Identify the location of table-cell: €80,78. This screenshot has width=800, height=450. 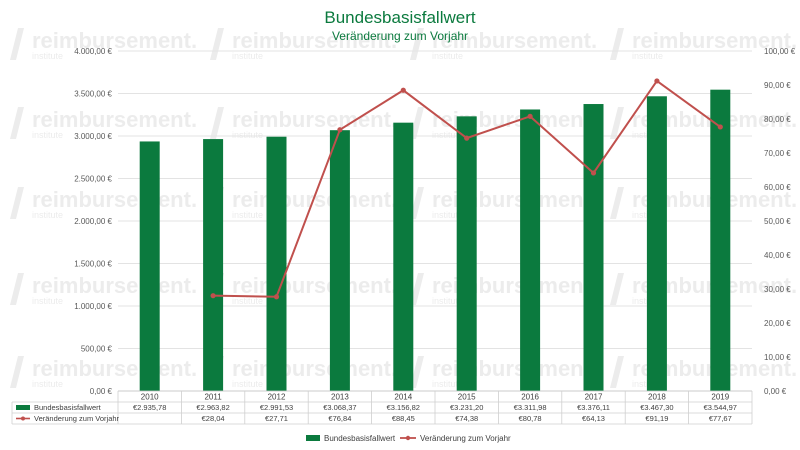
(530, 418).